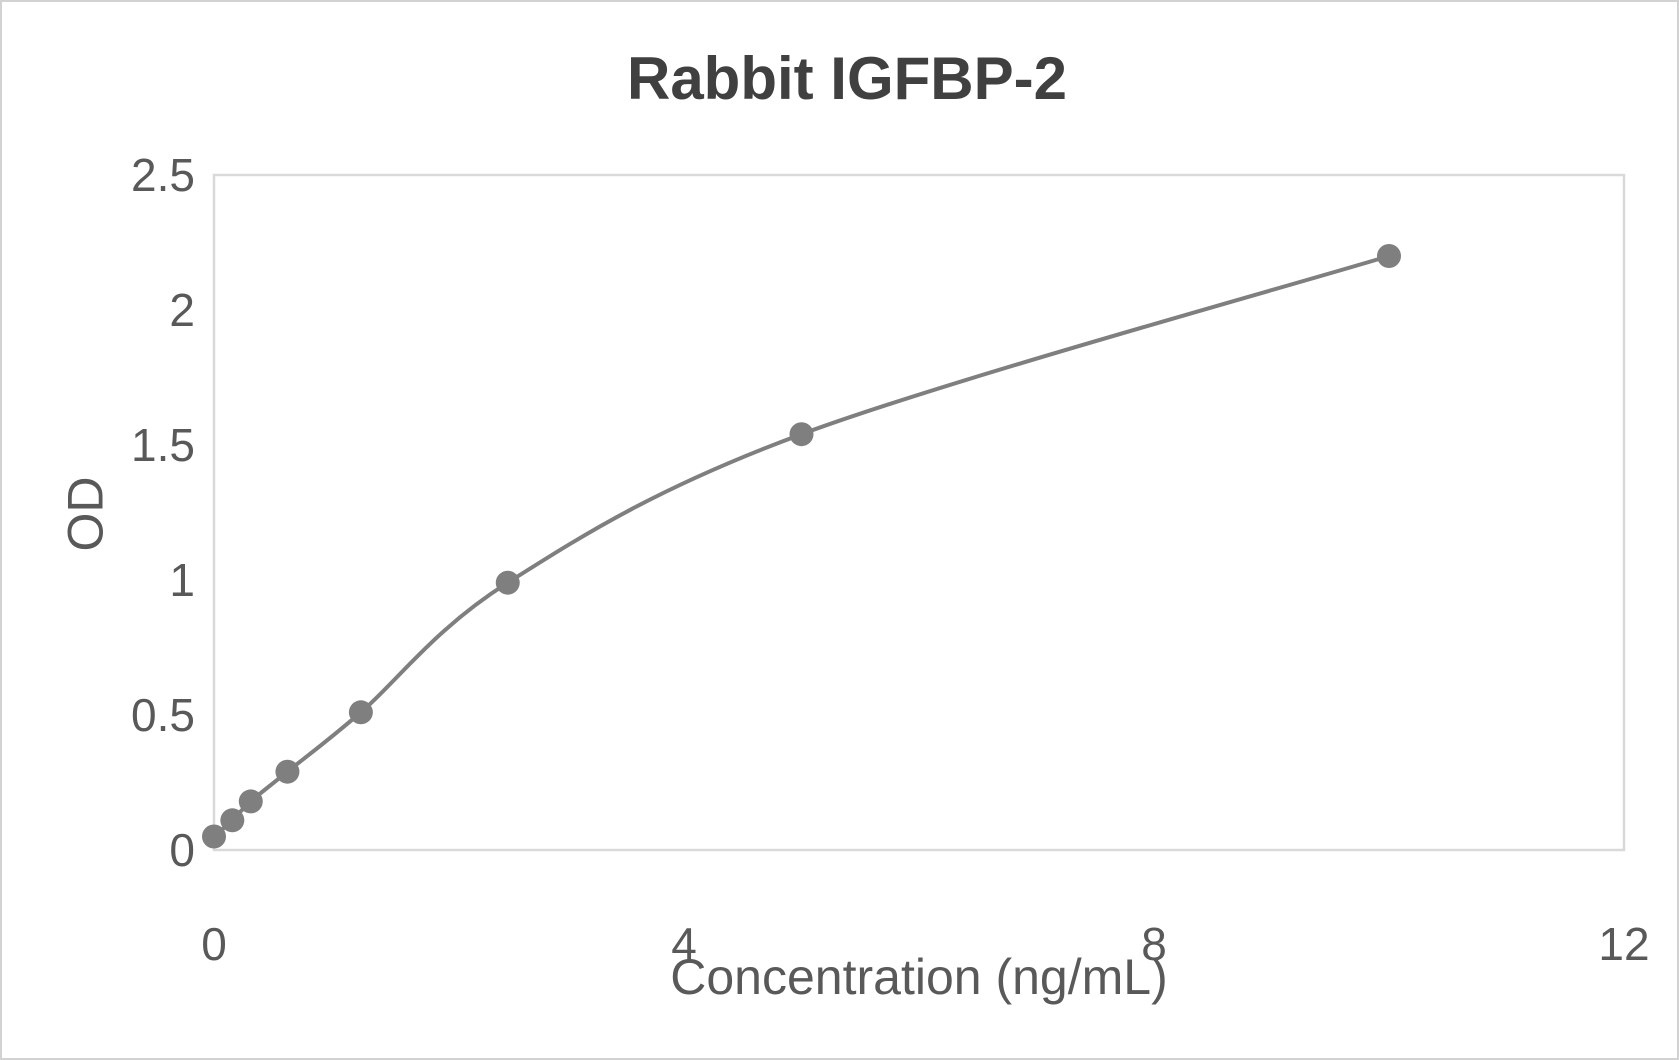 The width and height of the screenshot is (1679, 1060). Describe the element at coordinates (214, 944) in the screenshot. I see `x-tick-label-0: 0` at that location.